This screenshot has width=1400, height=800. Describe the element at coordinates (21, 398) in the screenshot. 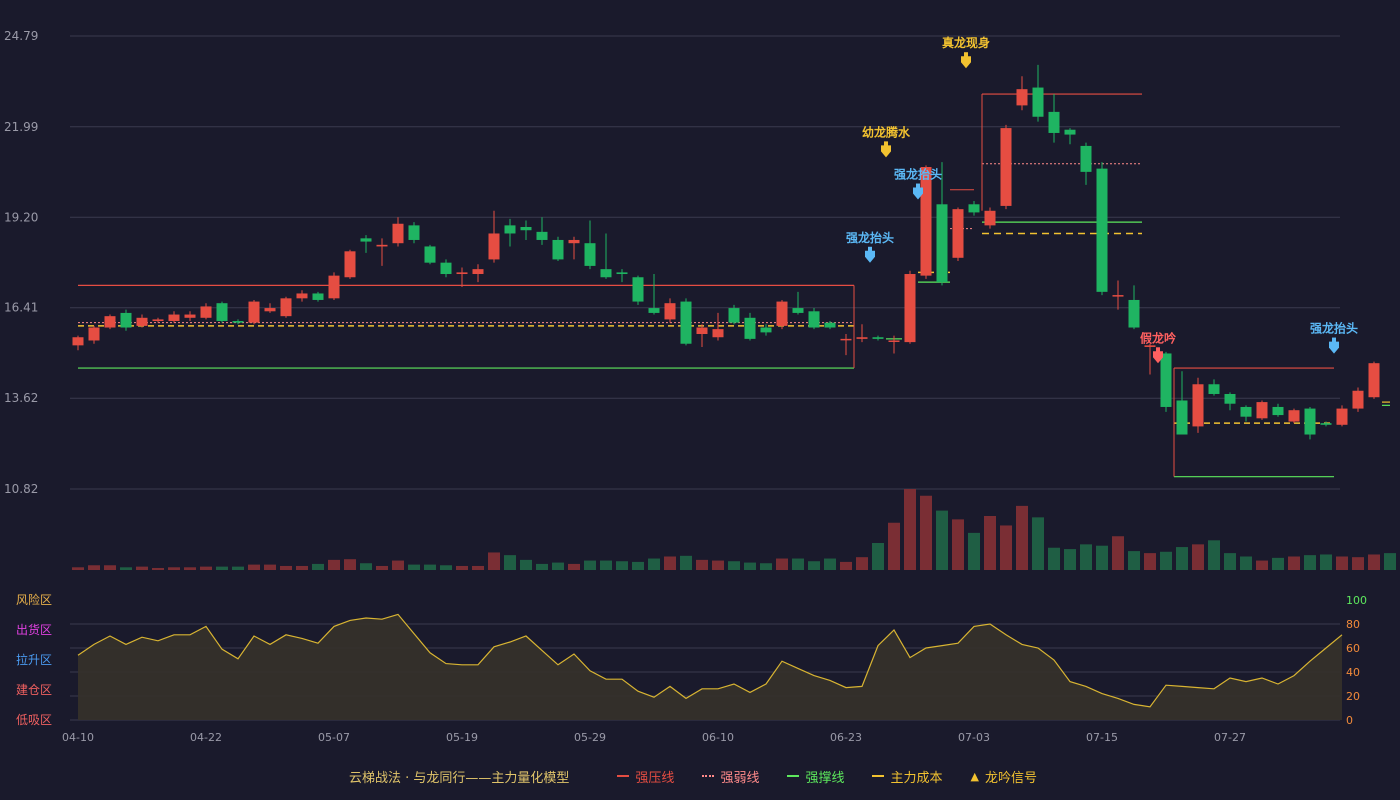

I see `price-tick-label: 13.62` at that location.